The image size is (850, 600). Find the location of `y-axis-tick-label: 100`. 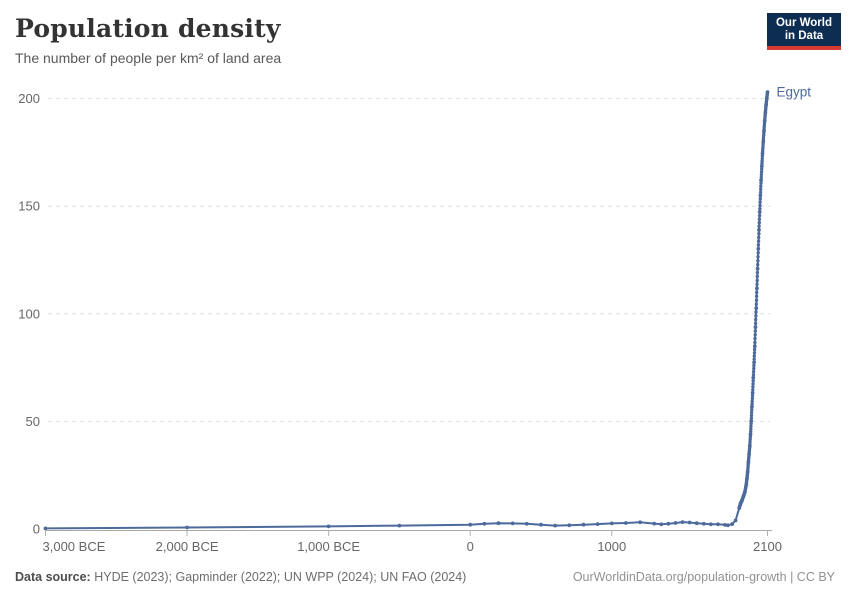

y-axis-tick-label: 100 is located at coordinates (29, 313).